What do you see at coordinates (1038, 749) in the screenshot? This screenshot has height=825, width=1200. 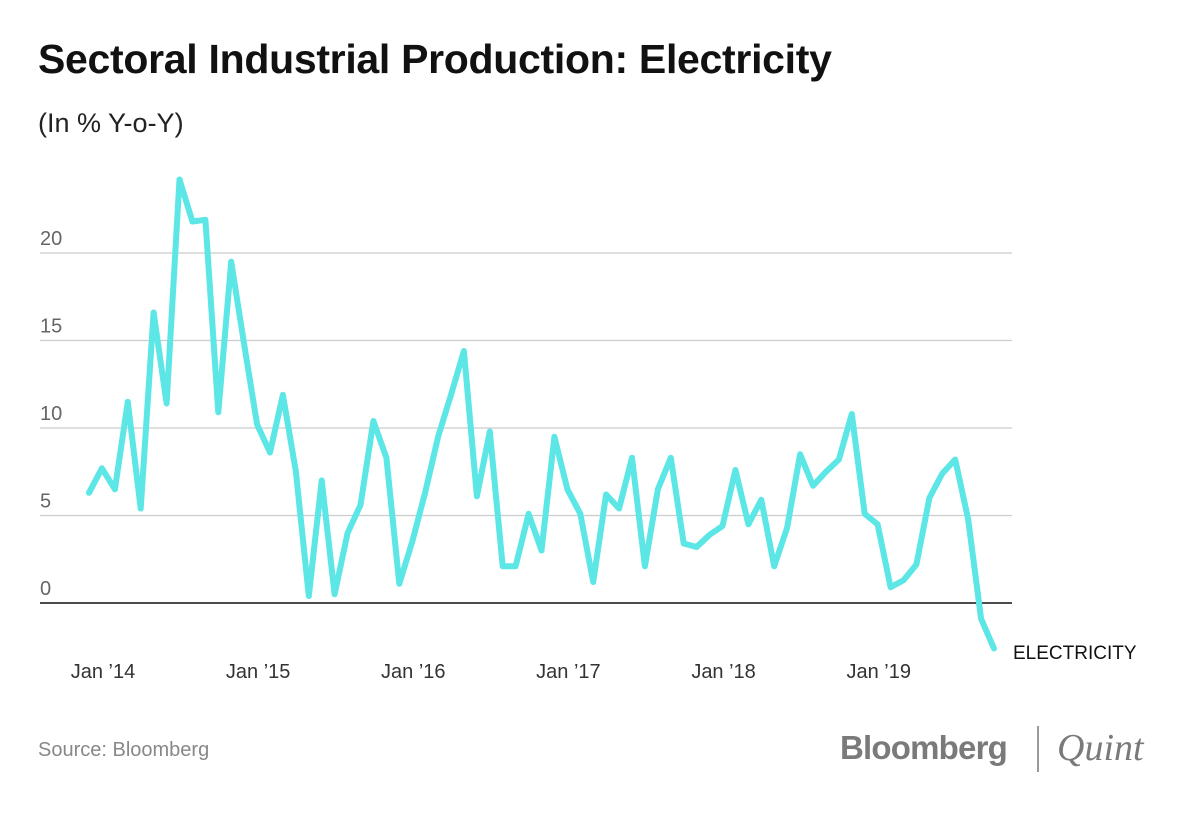 I see `logo-divider` at bounding box center [1038, 749].